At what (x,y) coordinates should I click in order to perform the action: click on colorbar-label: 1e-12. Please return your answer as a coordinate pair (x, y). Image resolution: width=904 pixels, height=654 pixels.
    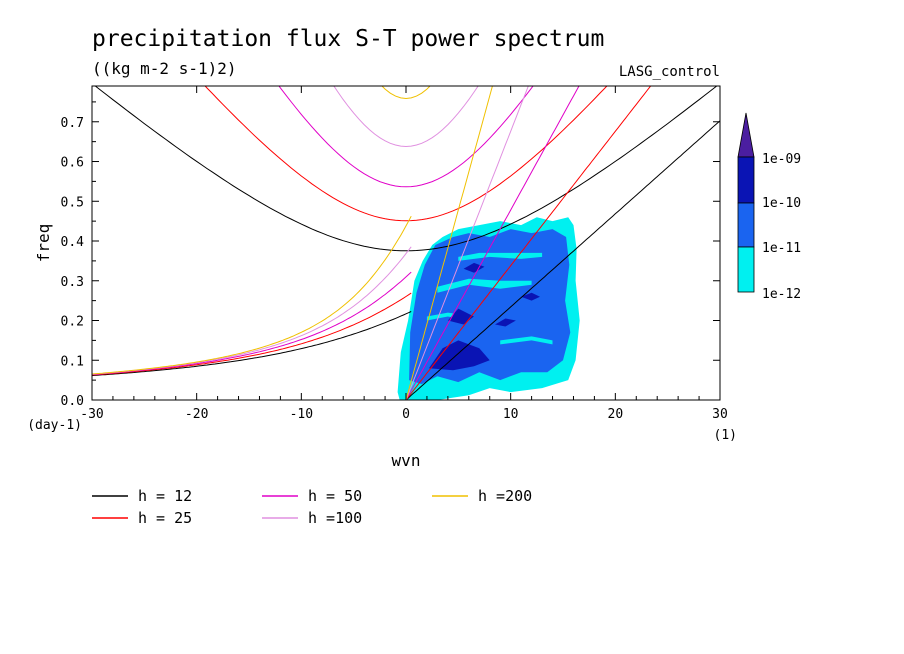
    Looking at the image, I should click on (781, 294).